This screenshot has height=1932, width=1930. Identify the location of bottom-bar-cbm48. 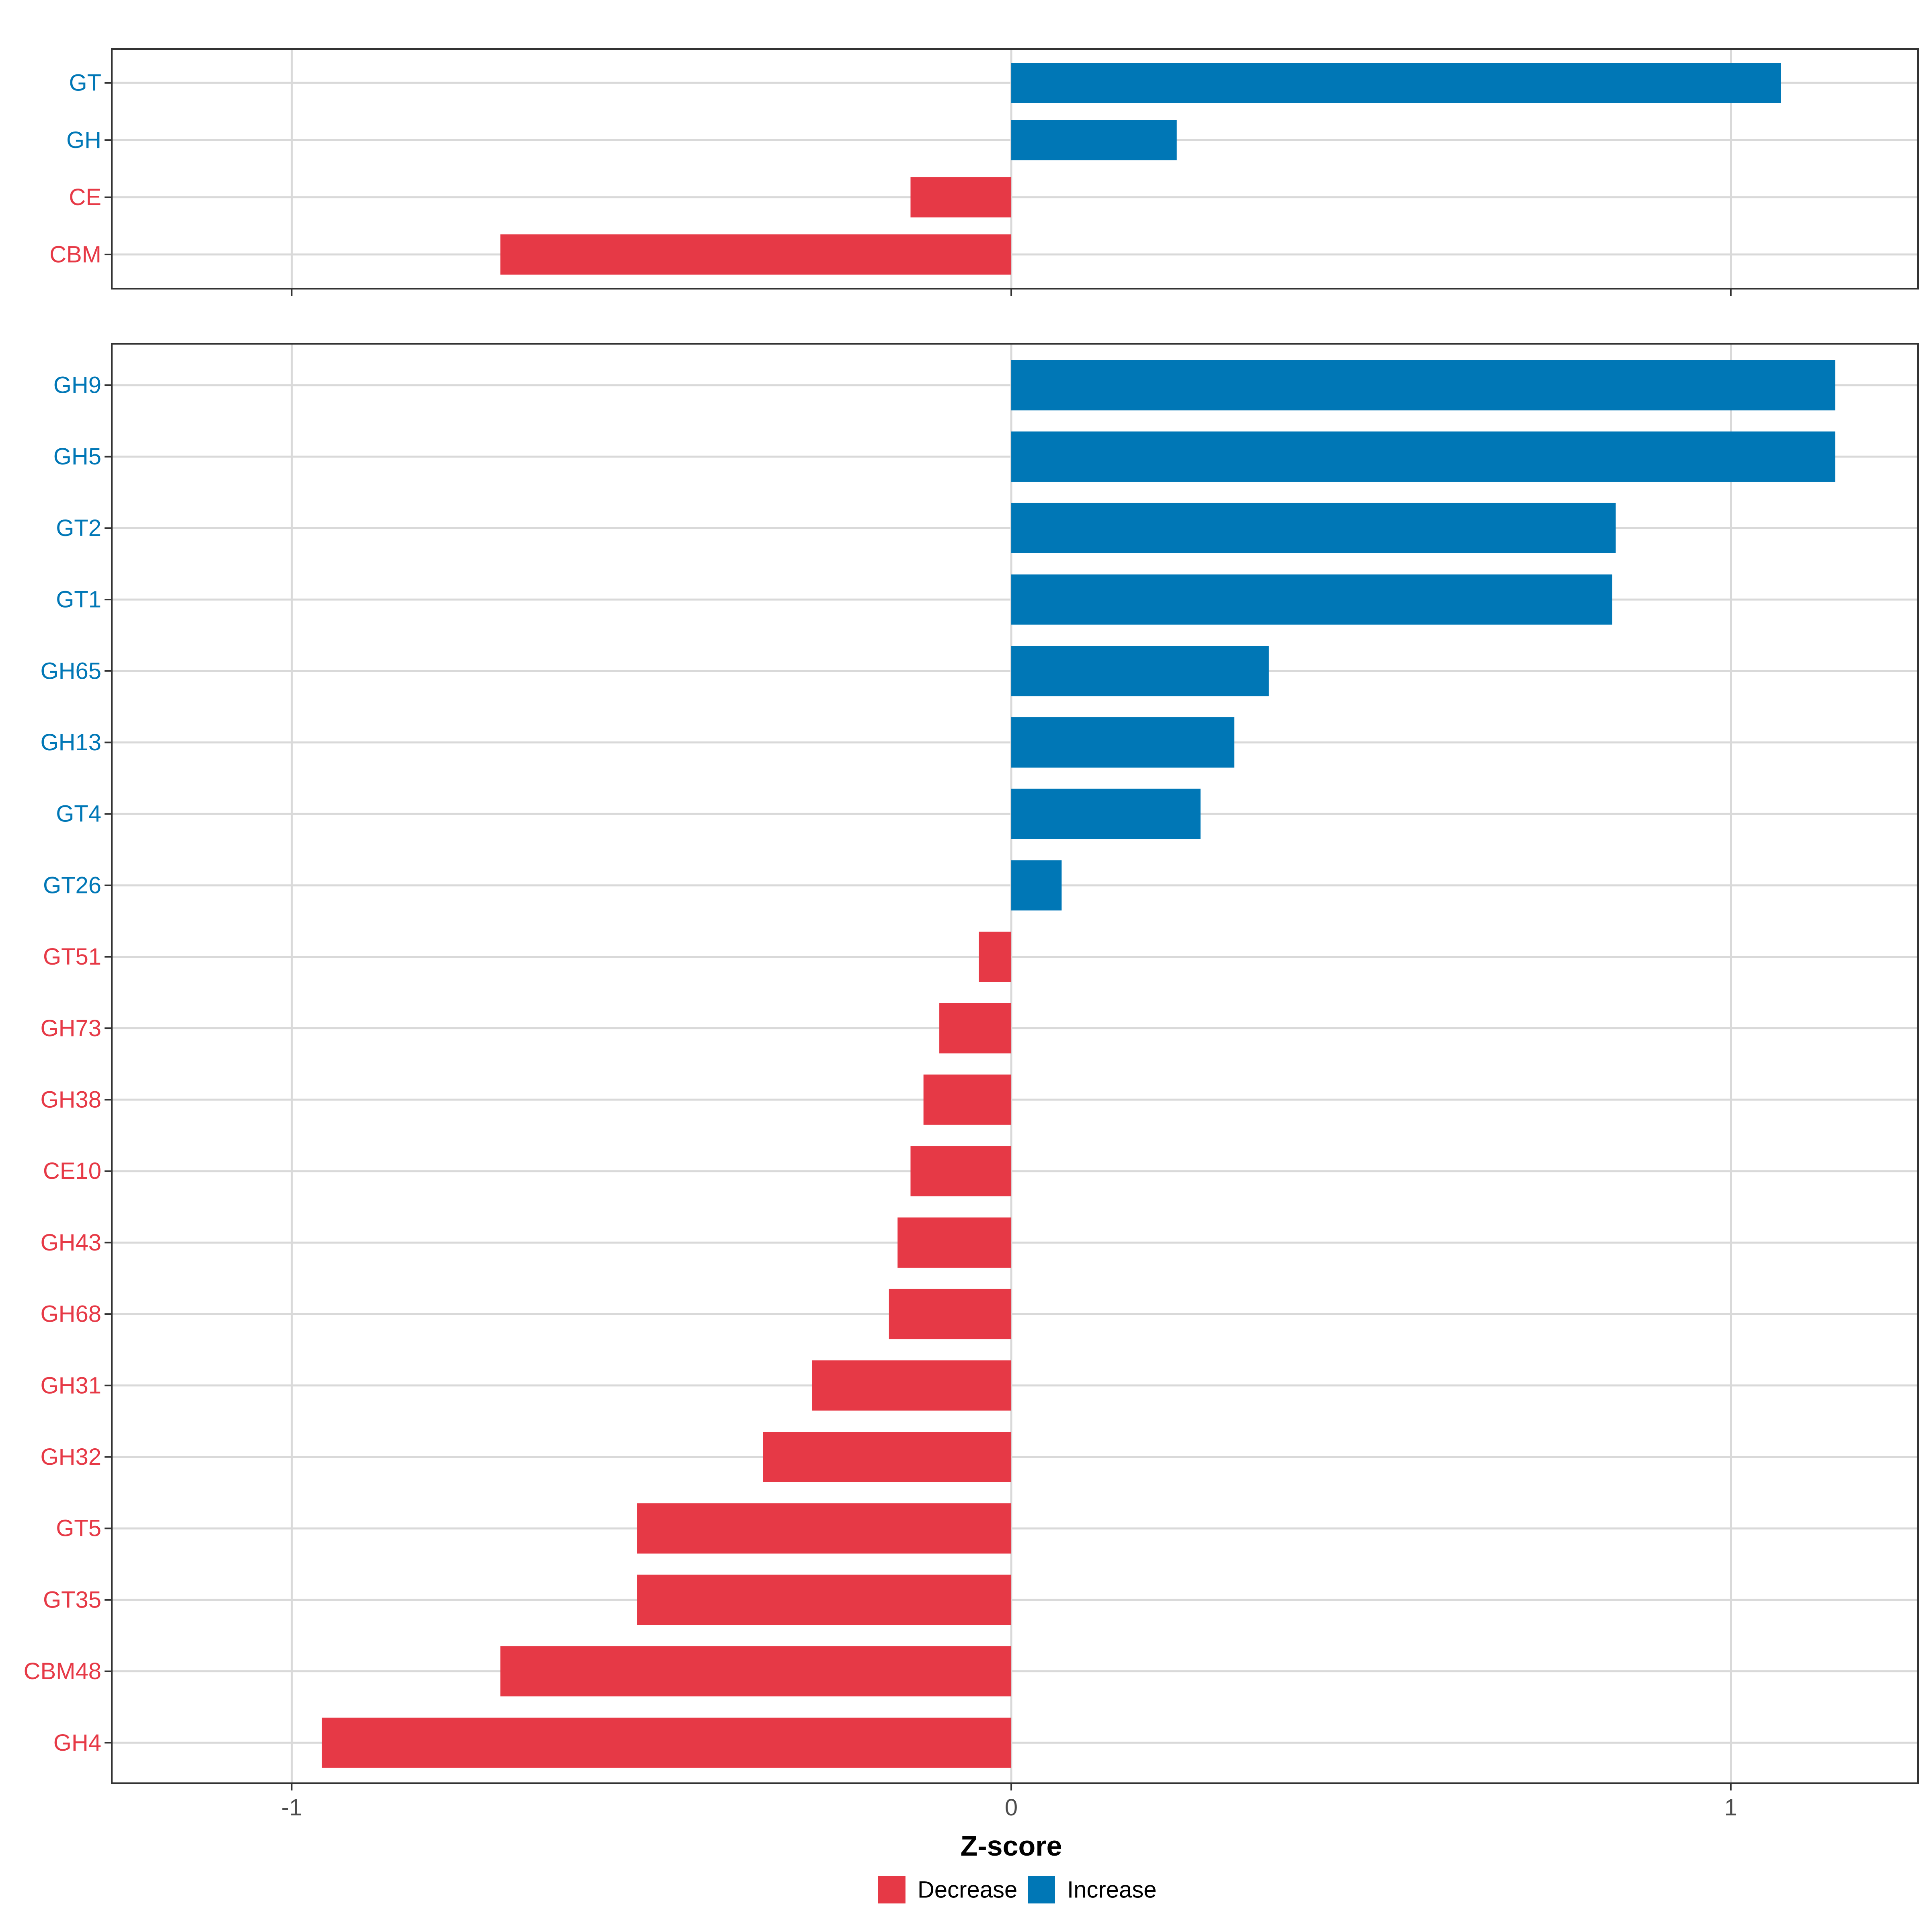
(756, 1671).